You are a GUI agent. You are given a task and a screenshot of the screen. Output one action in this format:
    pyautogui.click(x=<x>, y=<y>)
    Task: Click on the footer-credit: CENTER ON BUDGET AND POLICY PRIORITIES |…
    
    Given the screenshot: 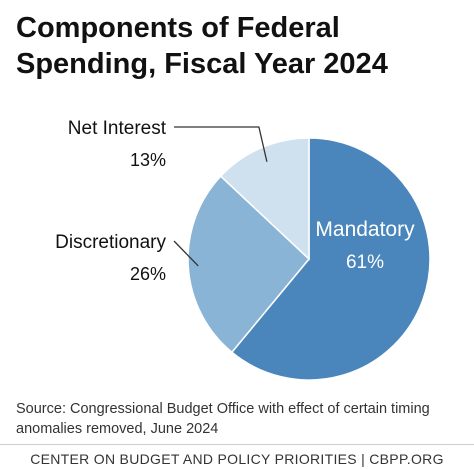 What is the action you would take?
    pyautogui.click(x=237, y=459)
    